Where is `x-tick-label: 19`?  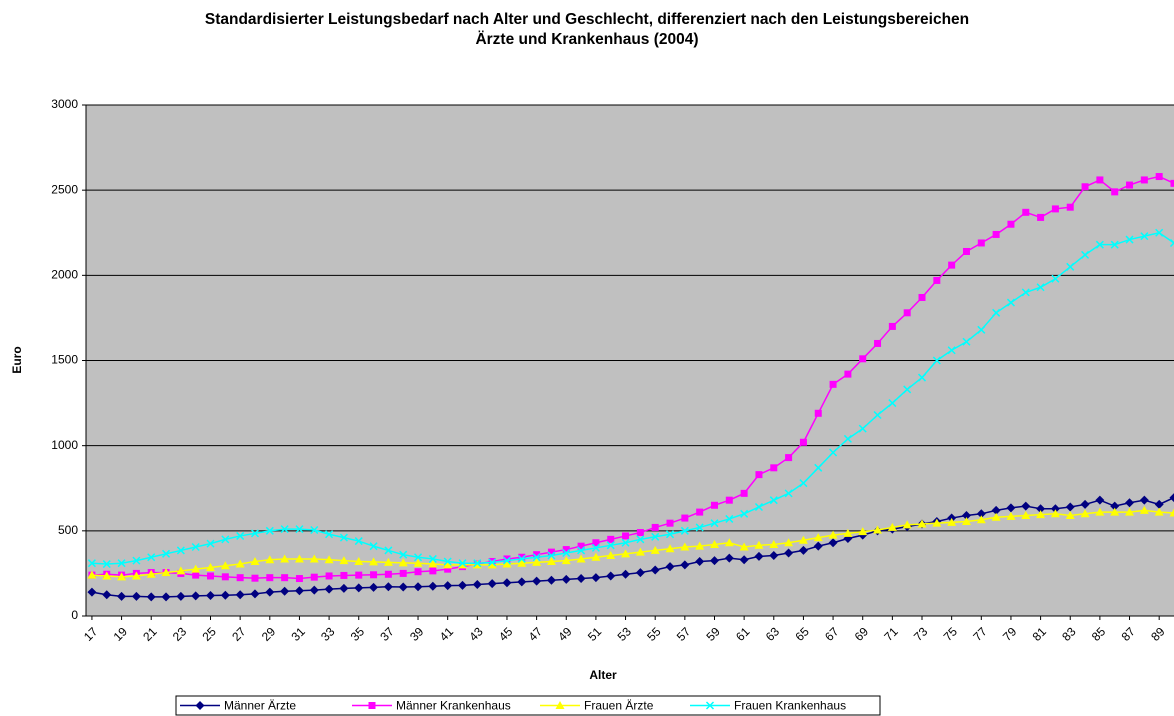 x-tick-label: 19 is located at coordinates (121, 634).